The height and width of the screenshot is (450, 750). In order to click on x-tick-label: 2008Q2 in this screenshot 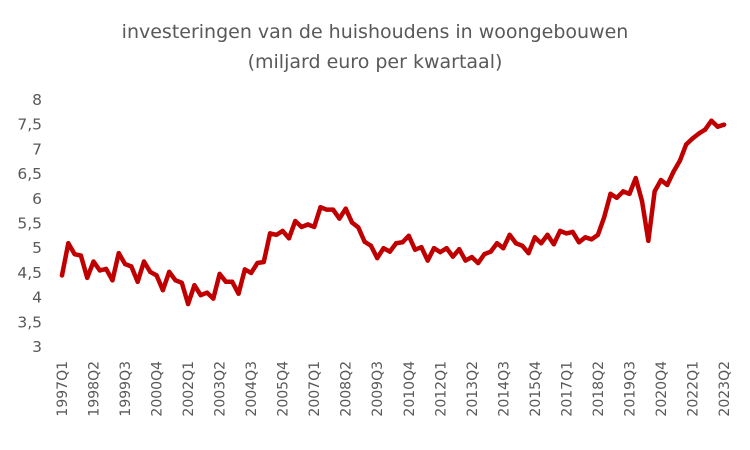, I will do `click(347, 389)`.